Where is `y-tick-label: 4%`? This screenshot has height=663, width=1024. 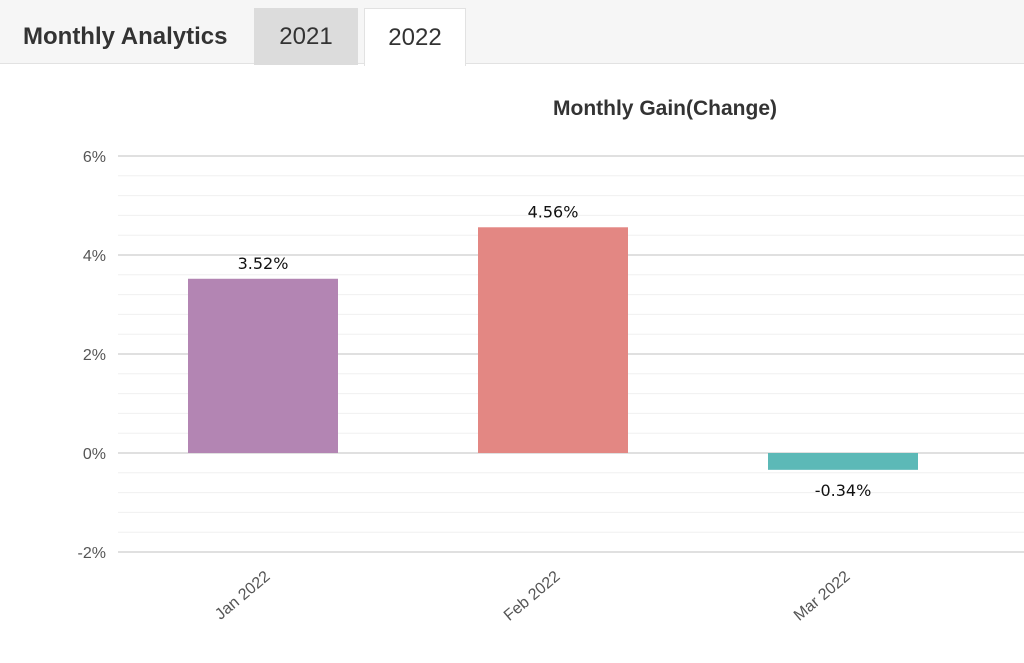
y-tick-label: 4% is located at coordinates (94, 256).